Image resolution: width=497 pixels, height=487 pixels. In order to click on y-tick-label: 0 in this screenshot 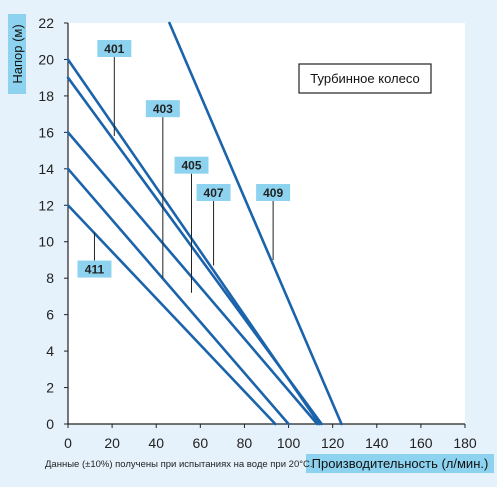, I will do `click(50, 424)`.